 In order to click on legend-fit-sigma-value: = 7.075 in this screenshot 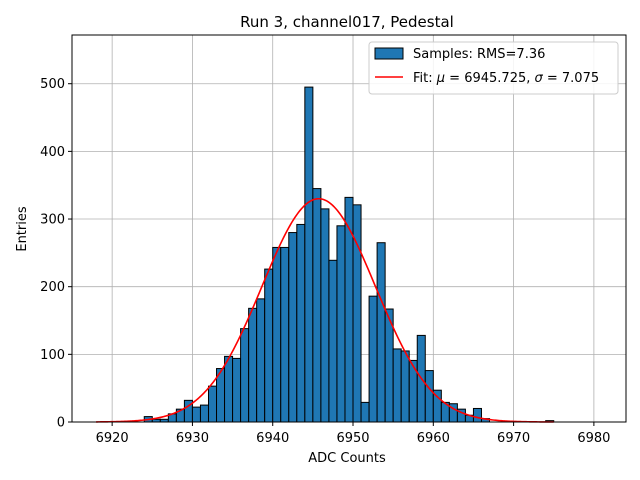, I will do `click(571, 78)`.